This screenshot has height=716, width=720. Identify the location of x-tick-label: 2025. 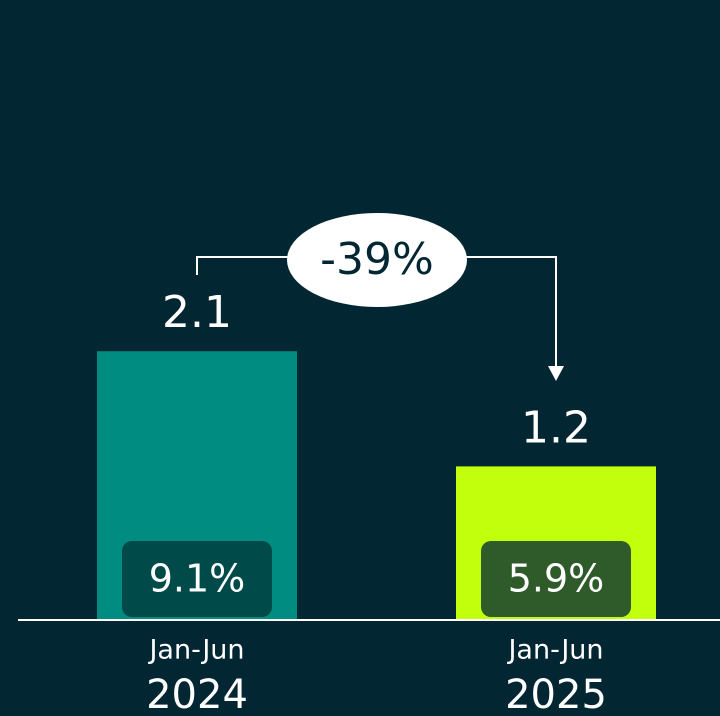
(556, 694).